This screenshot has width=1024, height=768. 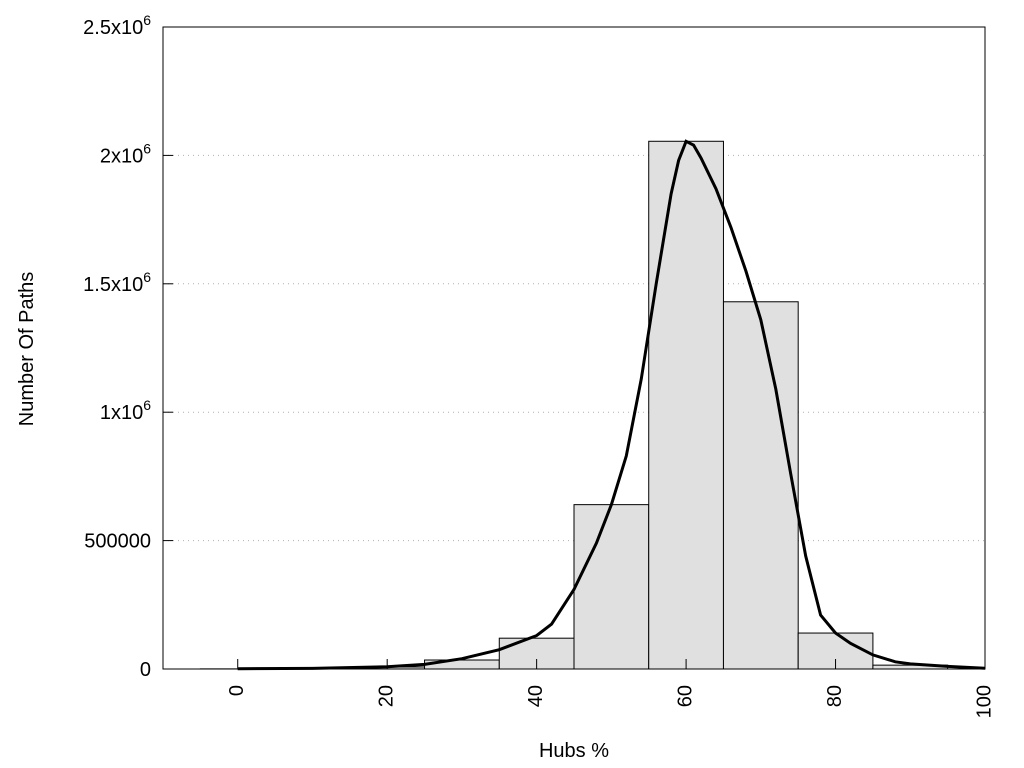 What do you see at coordinates (125, 410) in the screenshot?
I see `y-tick-label: 1x10⁶` at bounding box center [125, 410].